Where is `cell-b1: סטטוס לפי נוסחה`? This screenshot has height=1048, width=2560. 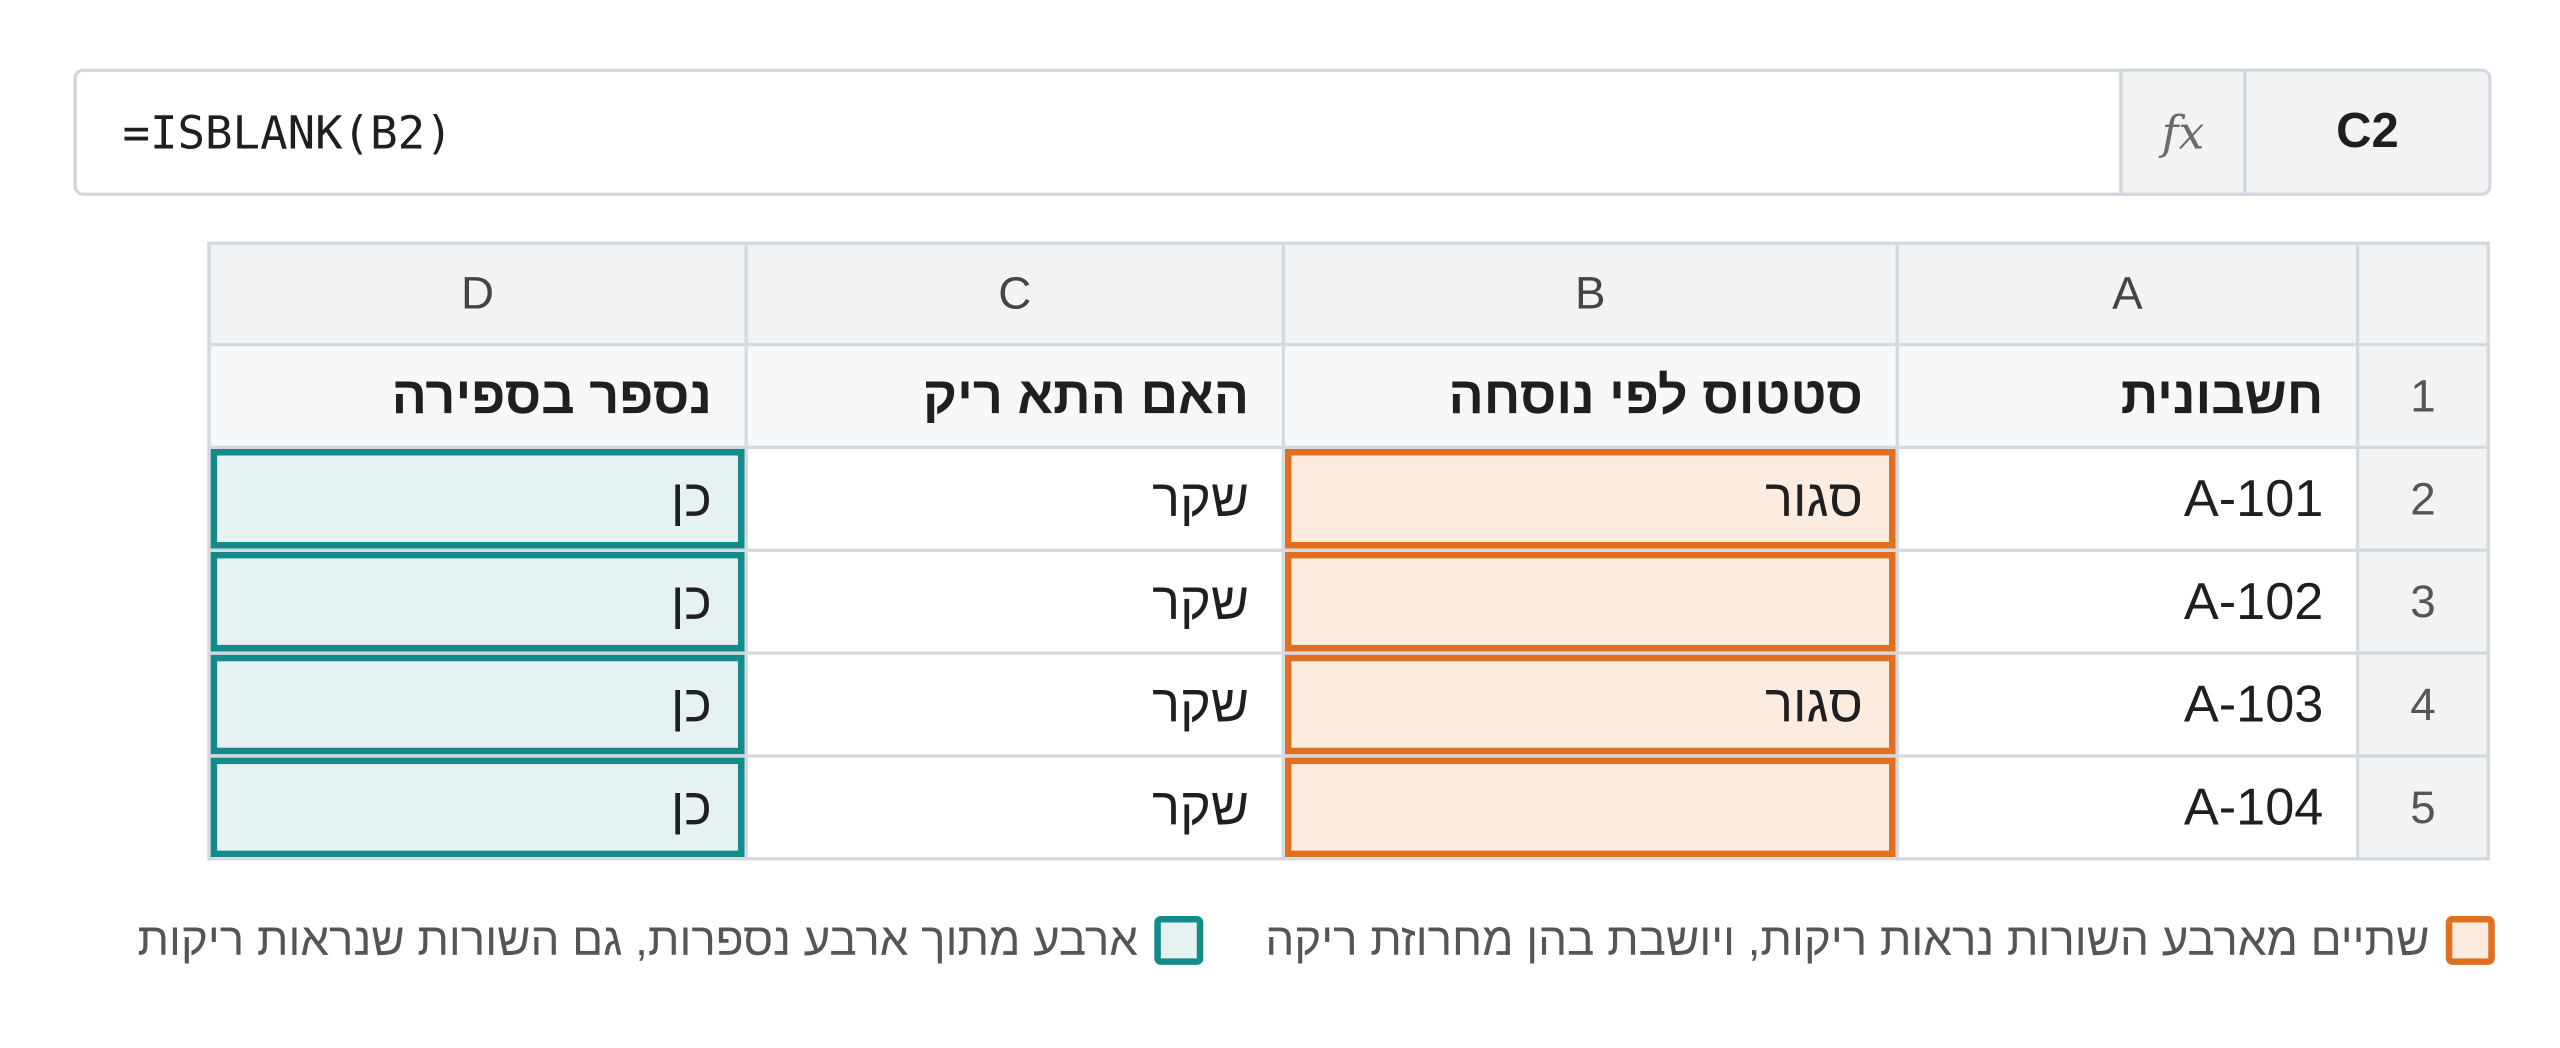 cell-b1: סטטוס לפי נוסחה is located at coordinates (1590, 395).